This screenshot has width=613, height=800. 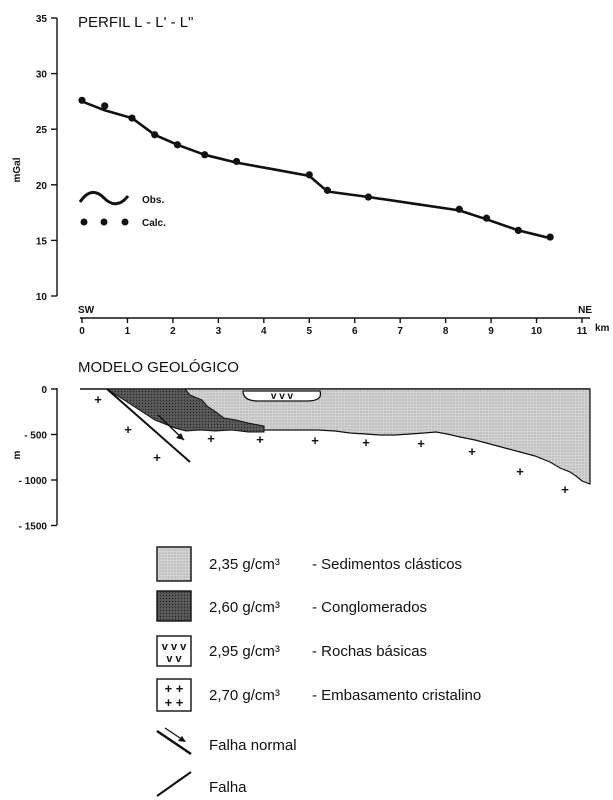 What do you see at coordinates (42, 75) in the screenshot?
I see `y-tick-label: 30` at bounding box center [42, 75].